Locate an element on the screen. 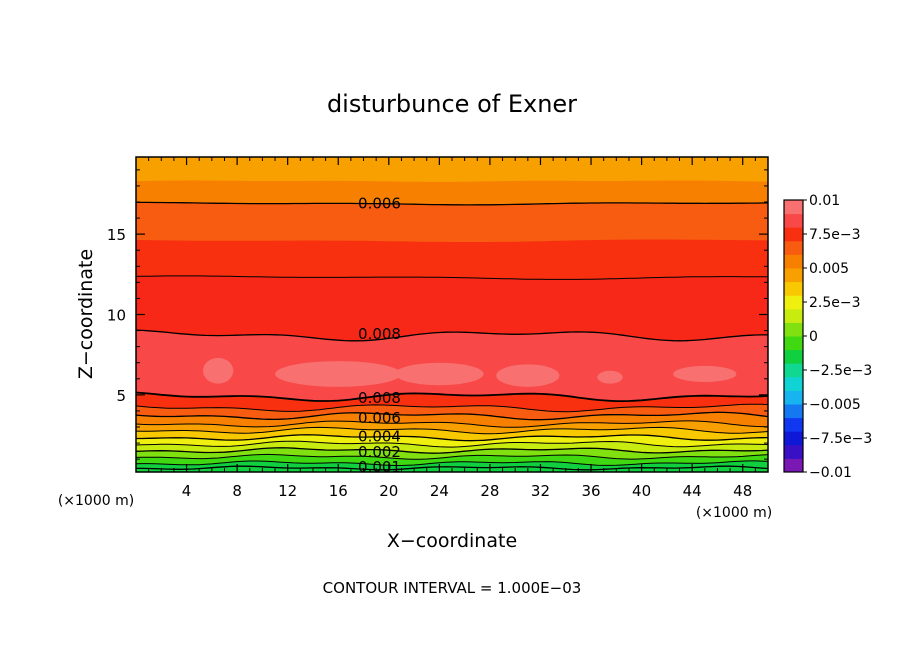 The width and height of the screenshot is (904, 654). contour-interval-footer: CONTOUR INTERVAL = 1.000E−03 is located at coordinates (452, 588).